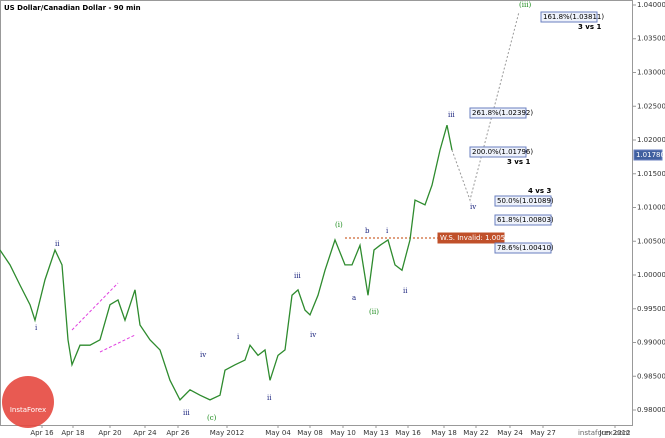 The image size is (665, 438). Describe the element at coordinates (651, 72) in the screenshot. I see `y-tick-label: 1.03000` at that location.